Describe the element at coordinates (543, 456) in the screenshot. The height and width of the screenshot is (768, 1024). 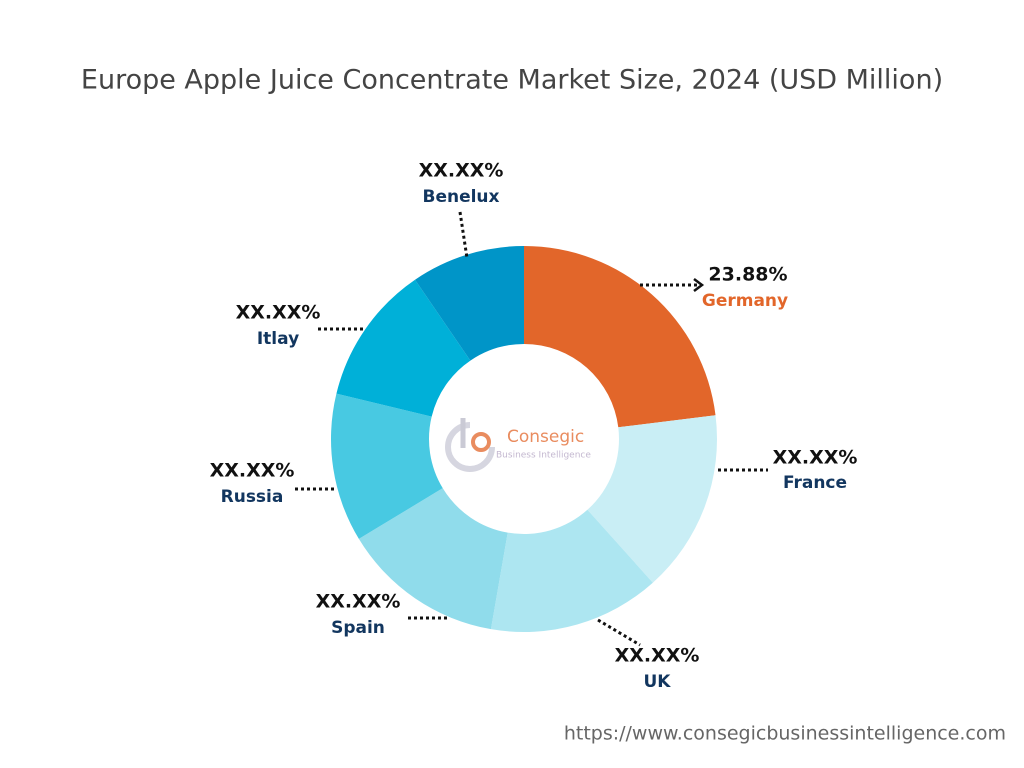
I see `watermark-tagline: Business Intelligence` at that location.